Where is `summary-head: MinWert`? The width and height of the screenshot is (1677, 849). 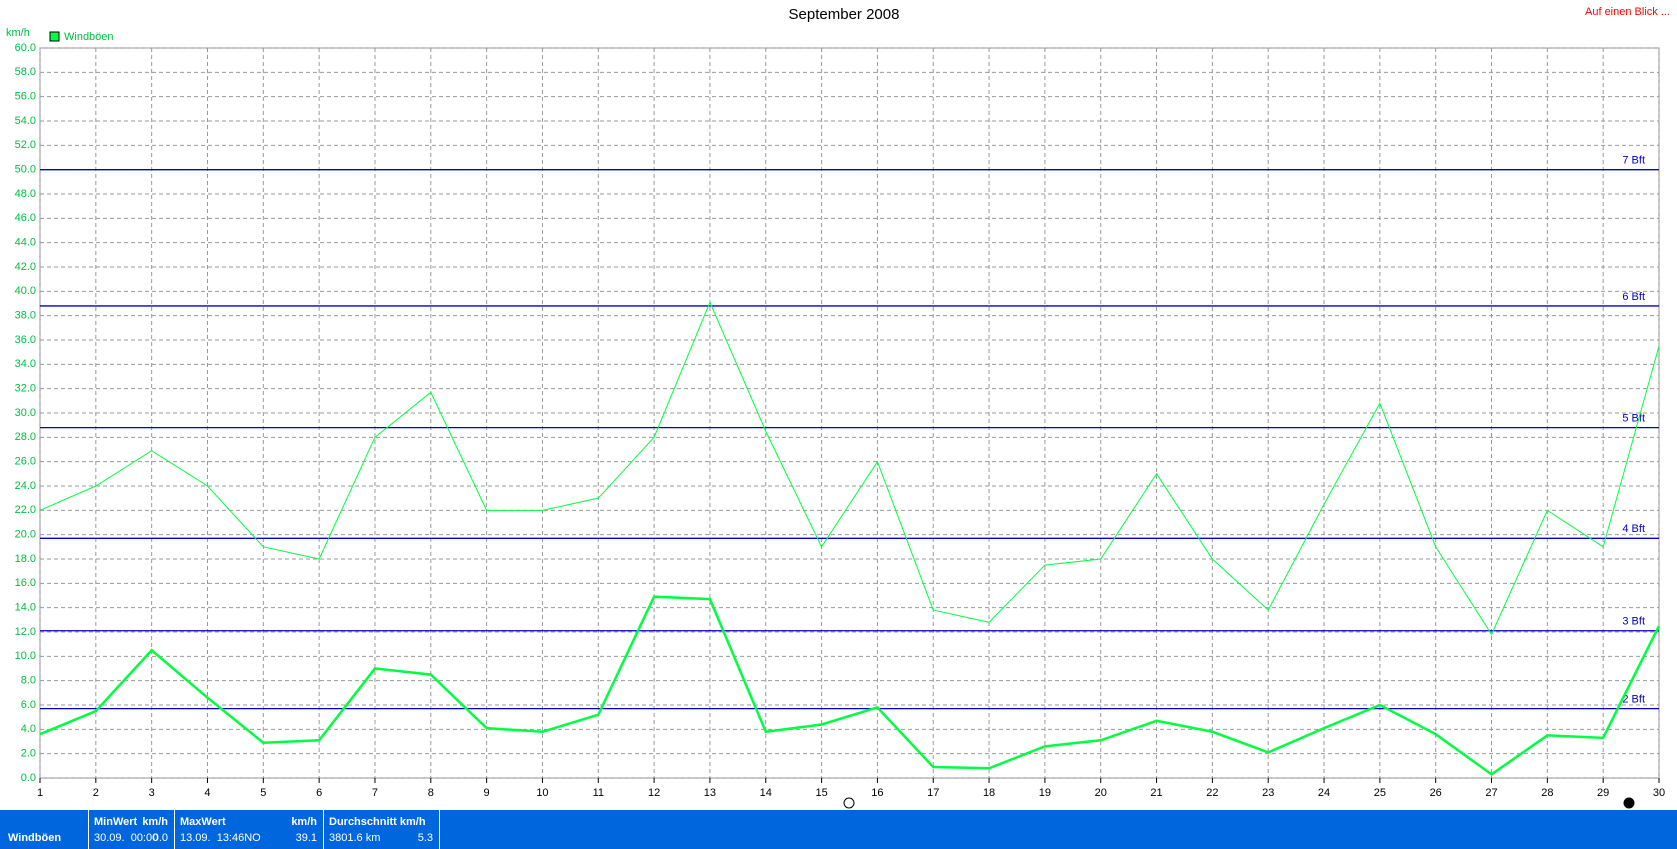 summary-head: MinWert is located at coordinates (116, 822).